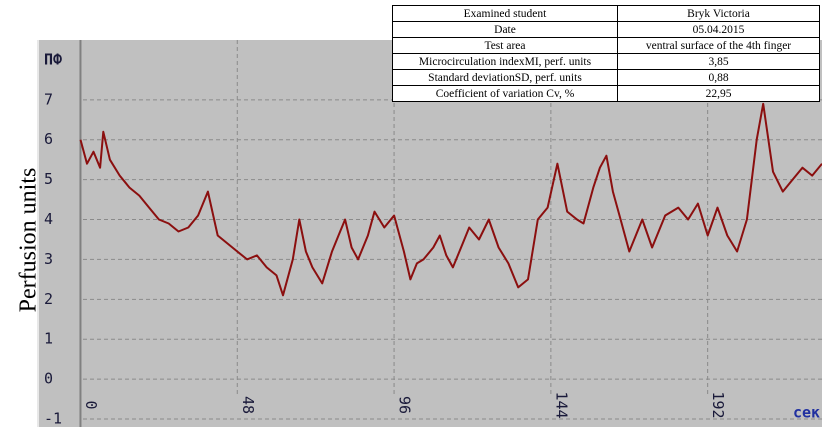 This screenshot has width=822, height=427. What do you see at coordinates (718, 13) in the screenshot?
I see `table-cell: Bryk Victoria` at bounding box center [718, 13].